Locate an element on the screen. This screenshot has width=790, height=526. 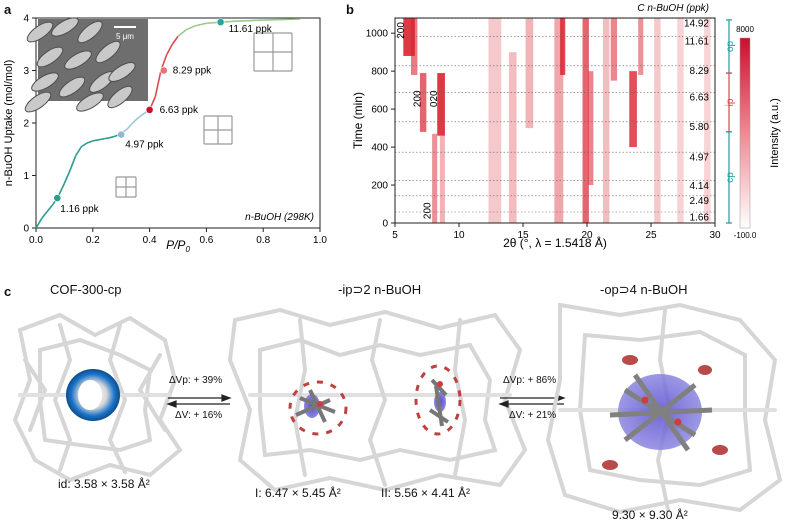
y-tick-label-b: 800 is located at coordinates (379, 72).